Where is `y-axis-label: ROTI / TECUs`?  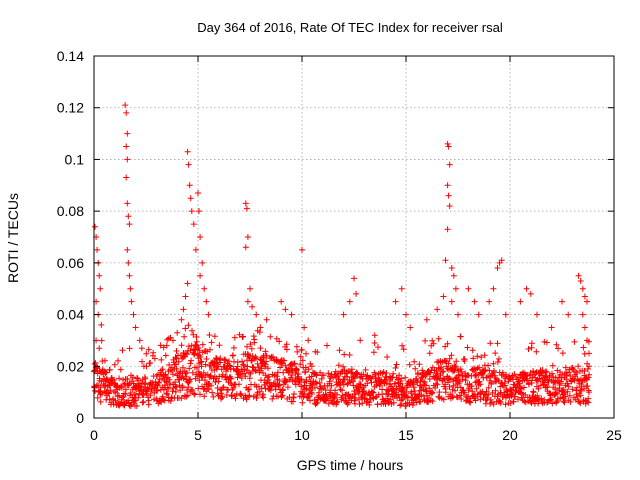 y-axis-label: ROTI / TECUs is located at coordinates (13, 238).